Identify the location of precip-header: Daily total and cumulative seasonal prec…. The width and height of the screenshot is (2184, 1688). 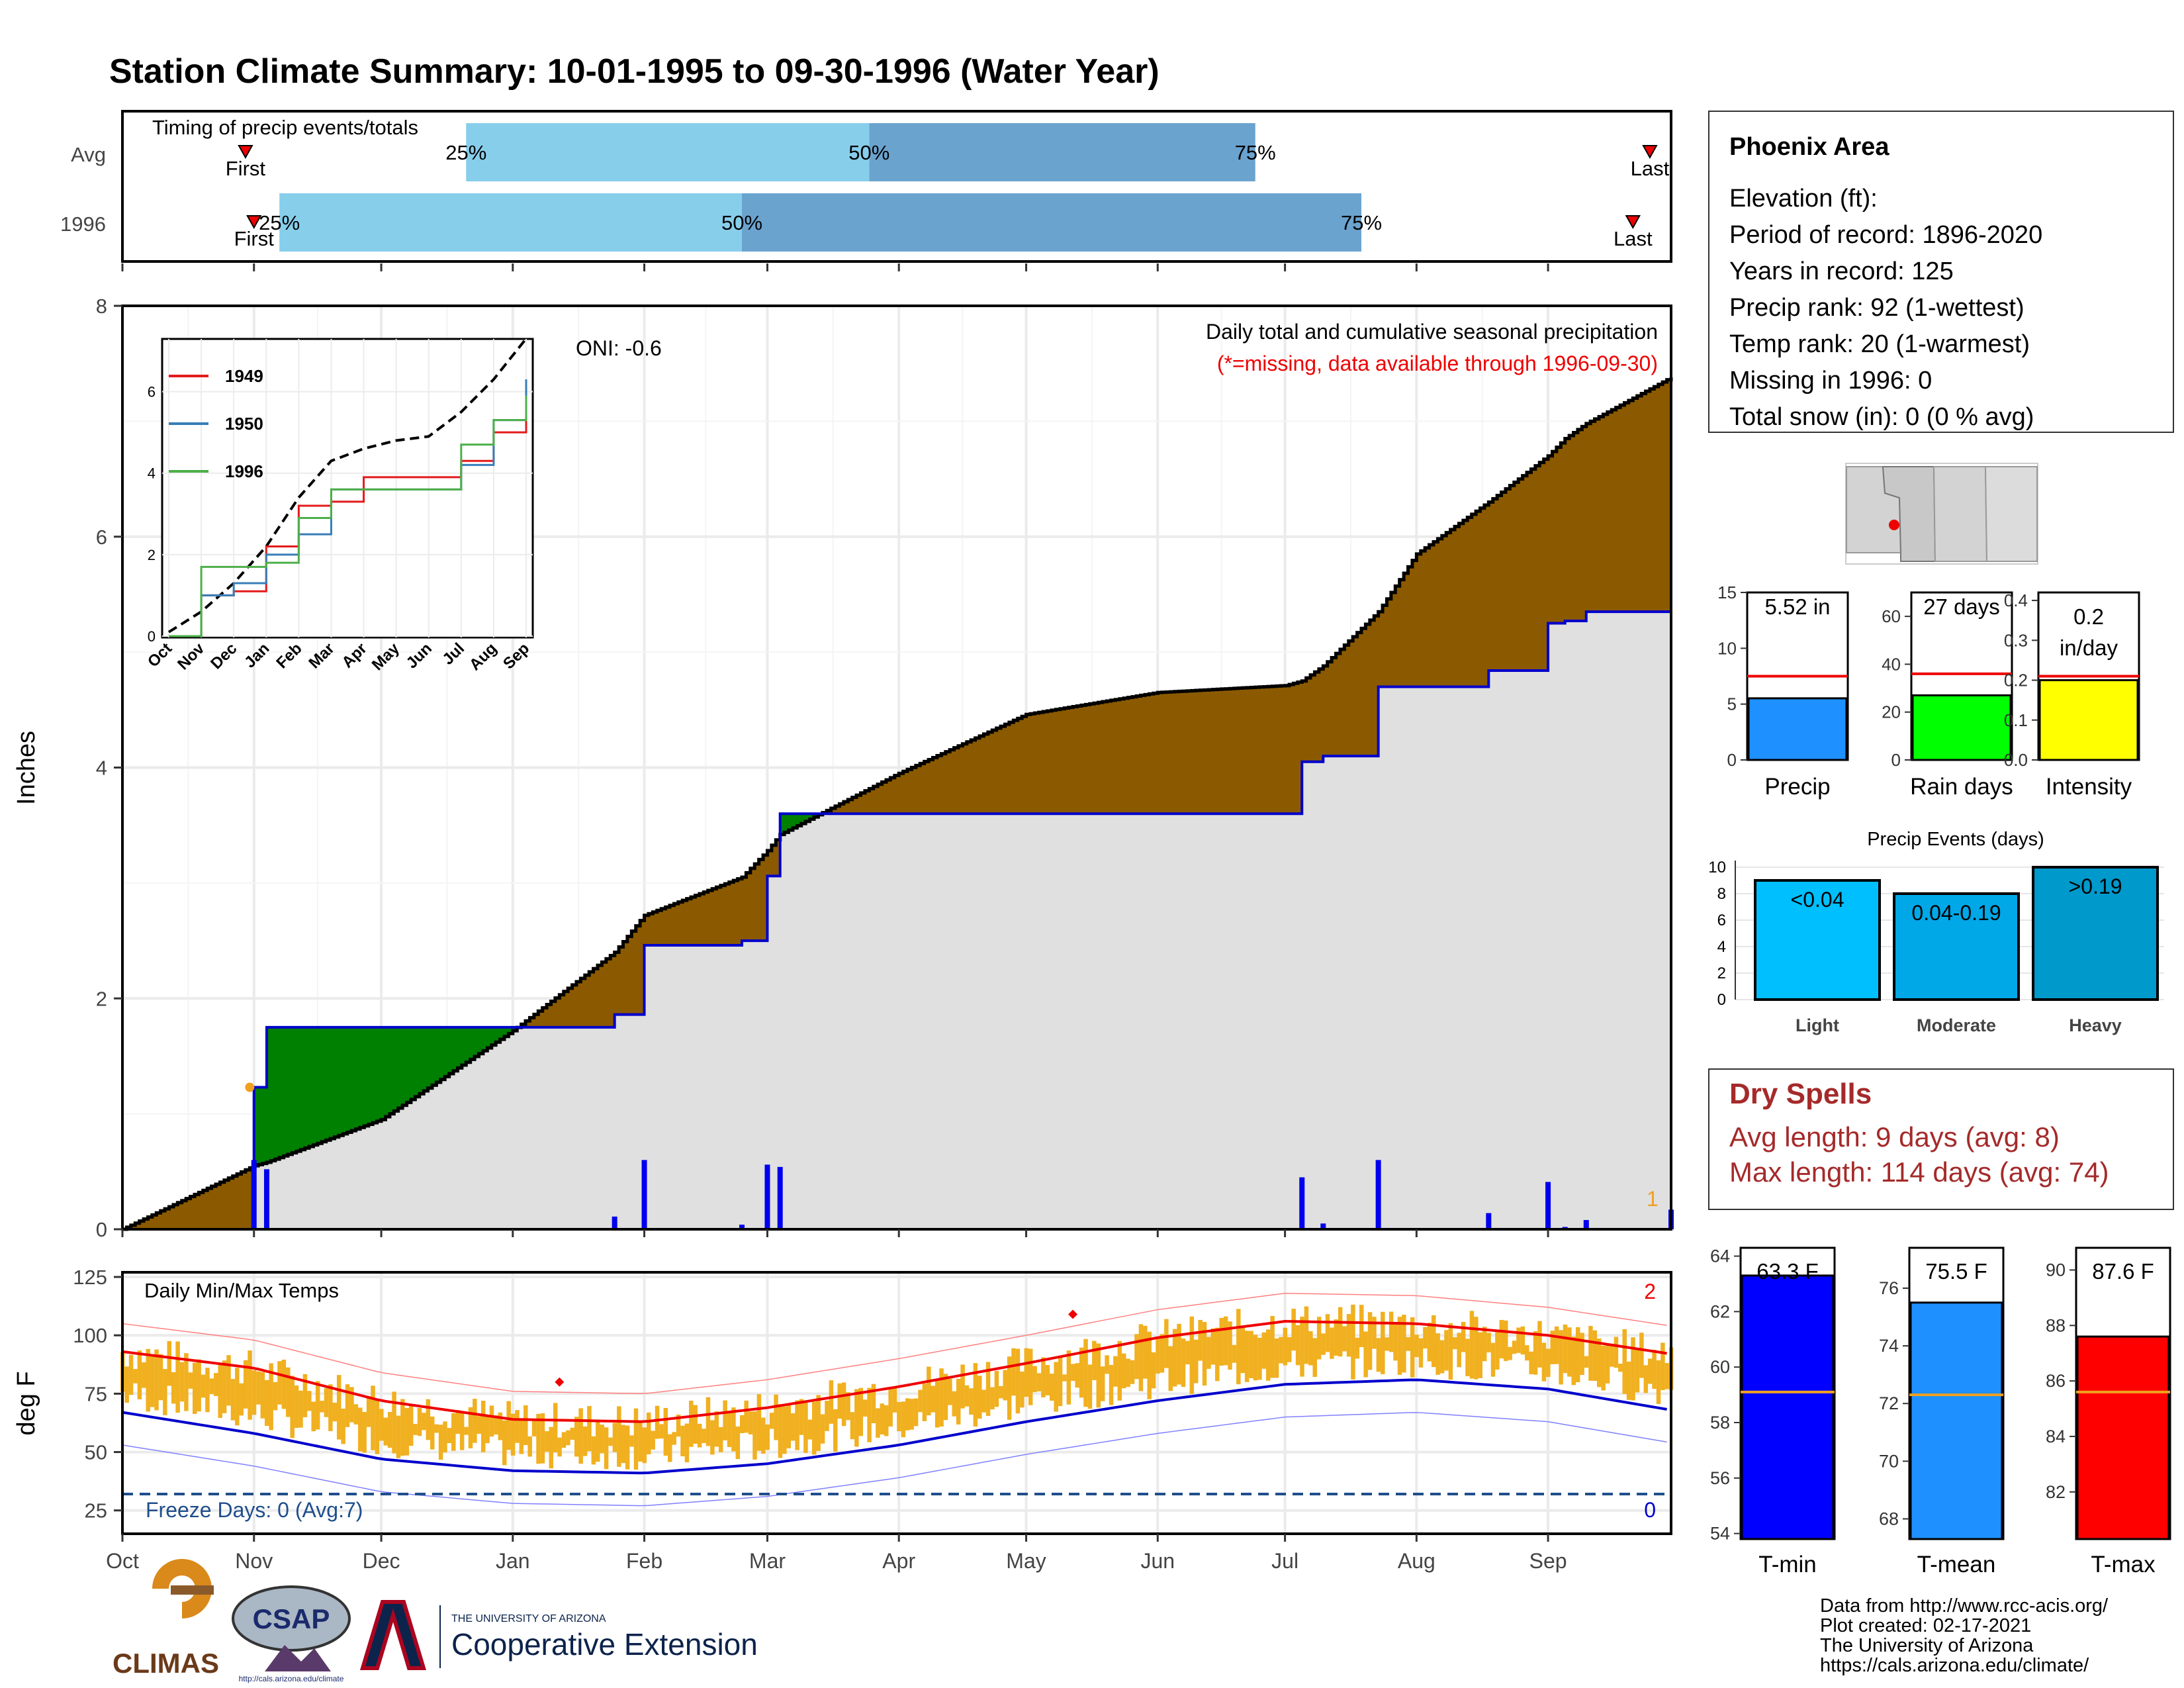
(1432, 332).